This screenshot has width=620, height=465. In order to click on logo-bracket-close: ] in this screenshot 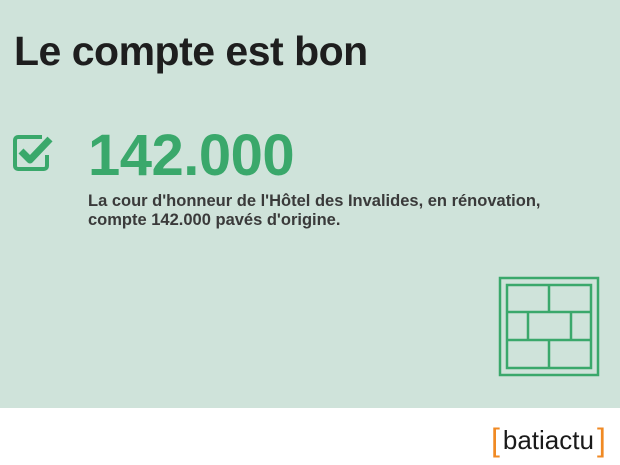, I will do `click(601, 440)`.